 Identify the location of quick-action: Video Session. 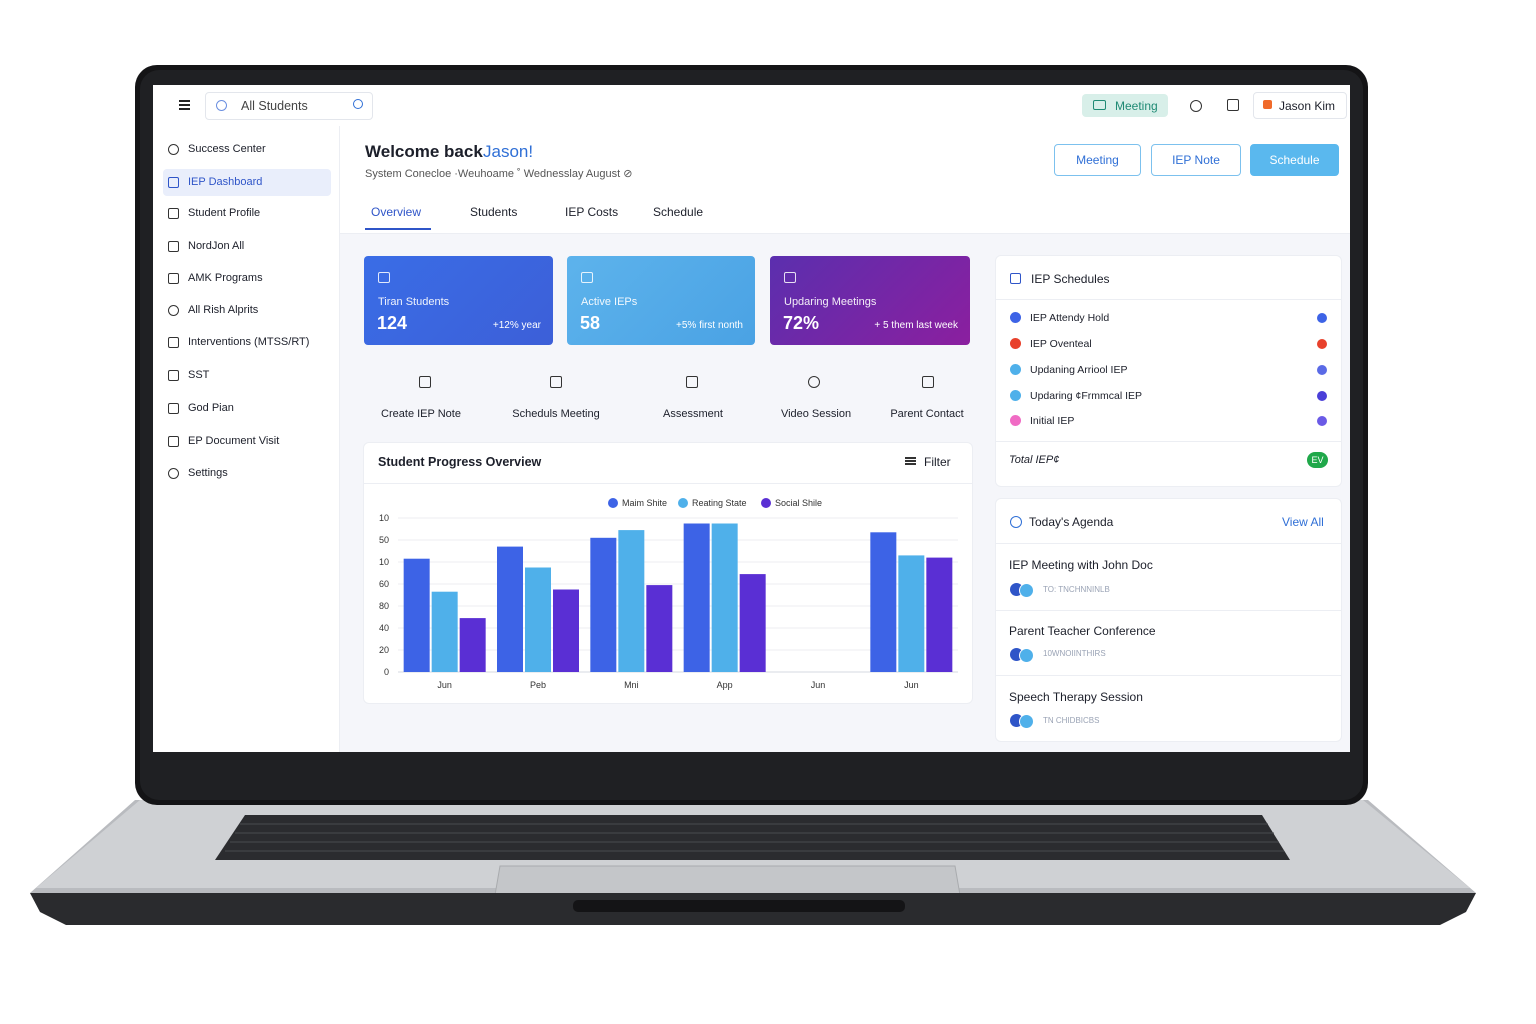
(816, 414).